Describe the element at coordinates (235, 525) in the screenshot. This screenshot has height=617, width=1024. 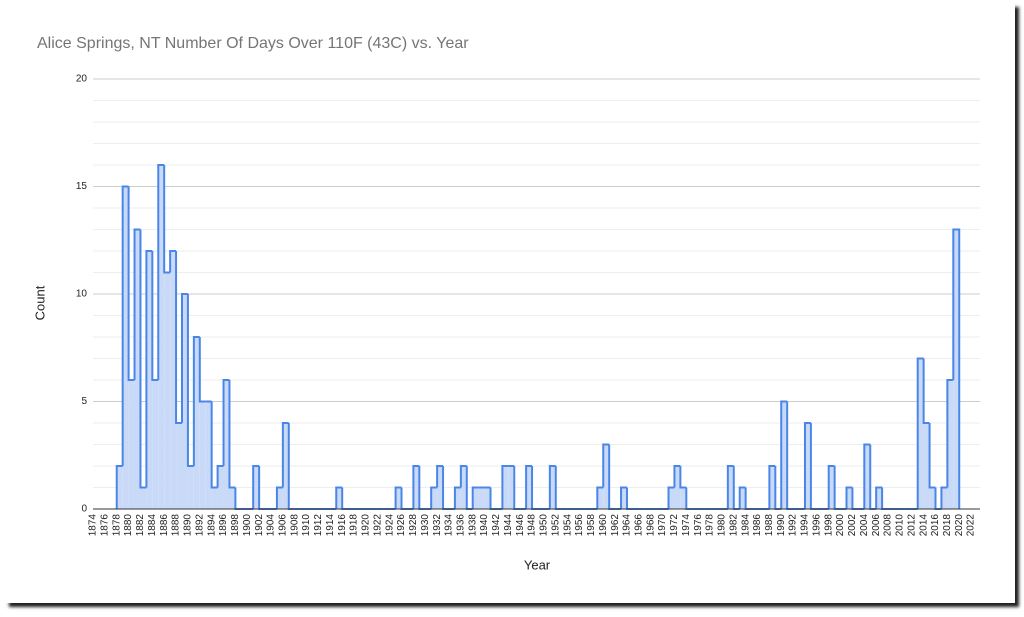
I see `x-tick-label: 1898` at that location.